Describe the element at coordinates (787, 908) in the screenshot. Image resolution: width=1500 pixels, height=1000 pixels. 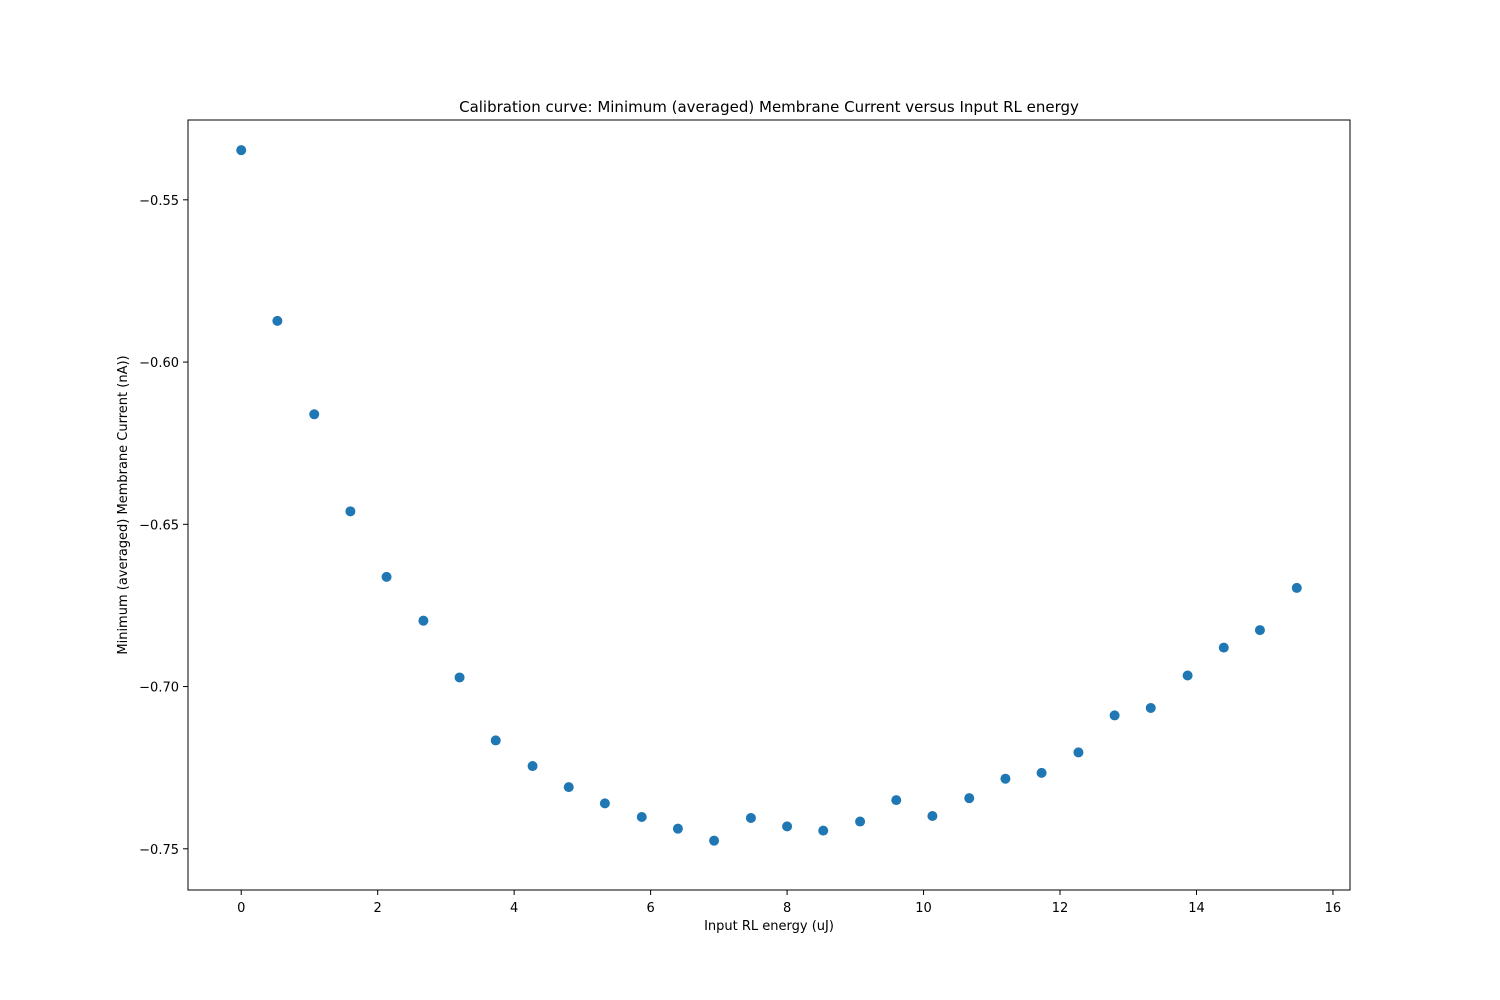
I see `x-tick-label: 8` at that location.